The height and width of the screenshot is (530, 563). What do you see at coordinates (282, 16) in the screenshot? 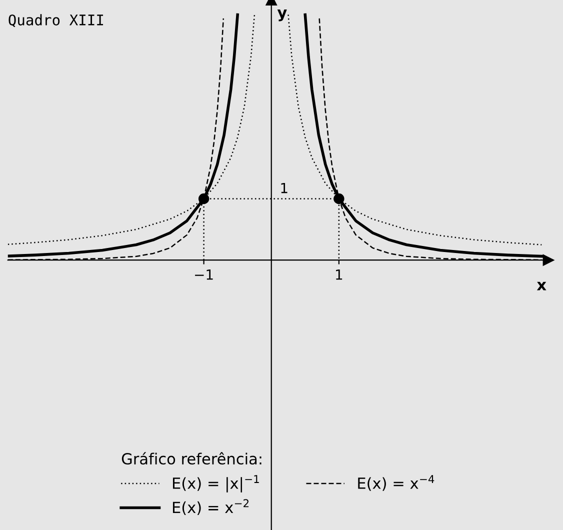
I see `y-axis-title: y` at bounding box center [282, 16].